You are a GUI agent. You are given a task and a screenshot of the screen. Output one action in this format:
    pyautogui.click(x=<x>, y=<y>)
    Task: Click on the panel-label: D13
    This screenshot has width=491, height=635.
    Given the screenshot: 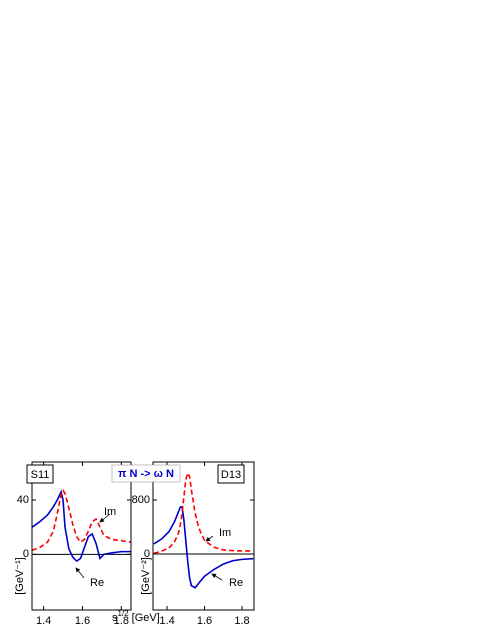 What is the action you would take?
    pyautogui.click(x=231, y=475)
    